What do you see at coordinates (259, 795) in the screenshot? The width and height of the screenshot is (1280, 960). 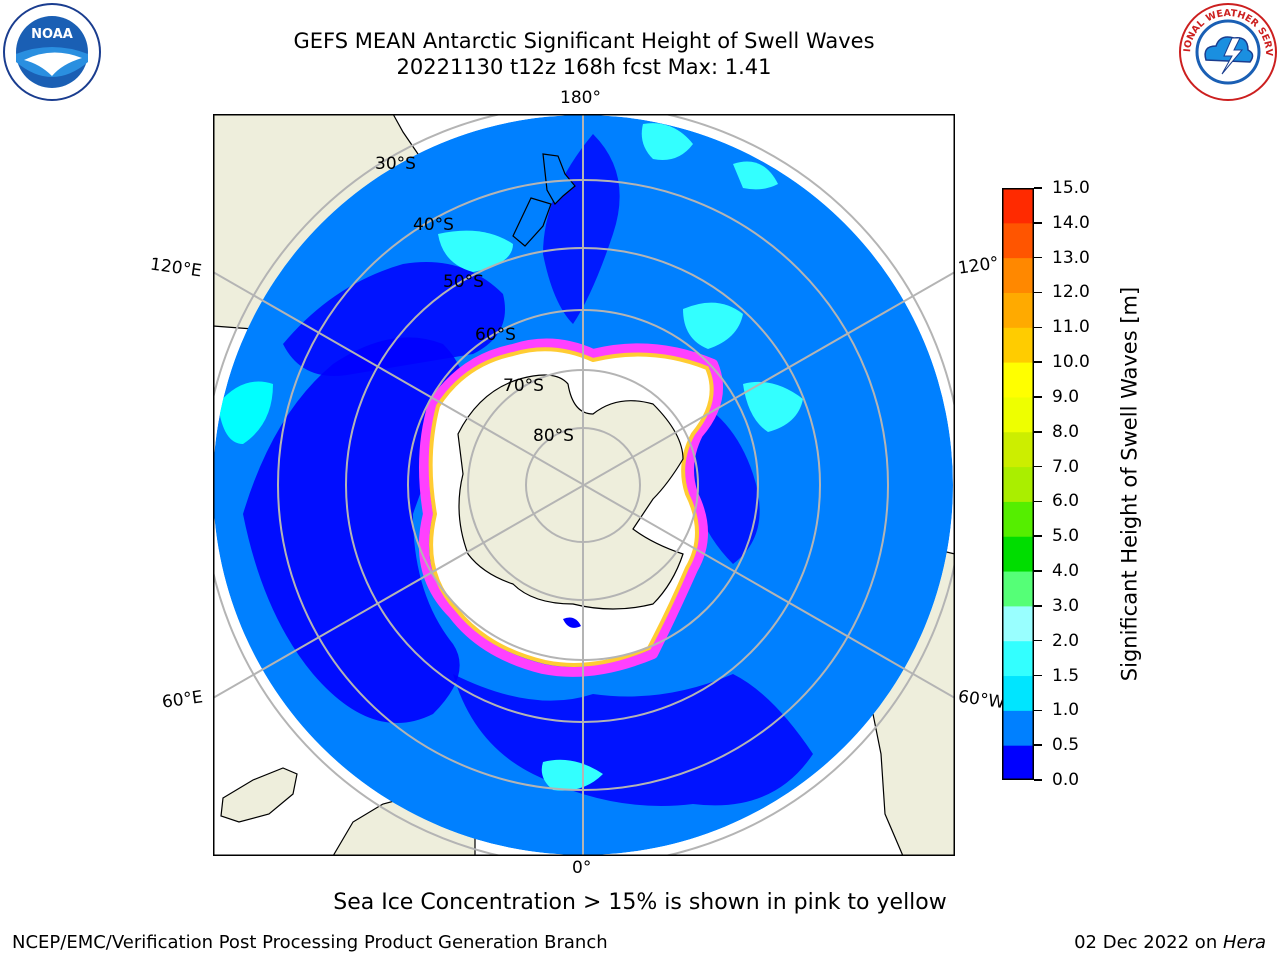 I see `madagascar-land` at bounding box center [259, 795].